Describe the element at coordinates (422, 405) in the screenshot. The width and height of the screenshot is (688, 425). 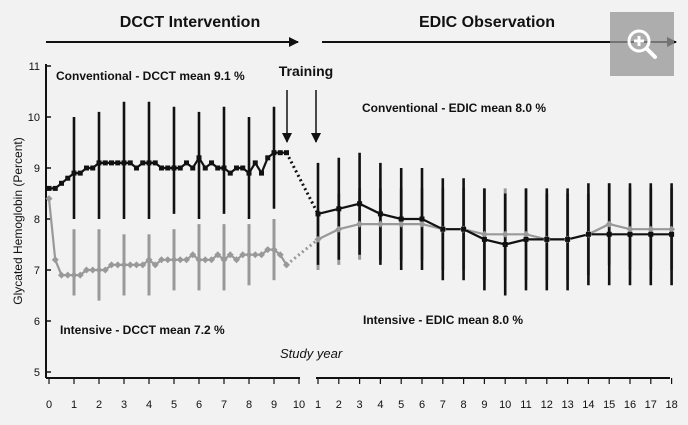
I see `x-tick-label: 6` at that location.